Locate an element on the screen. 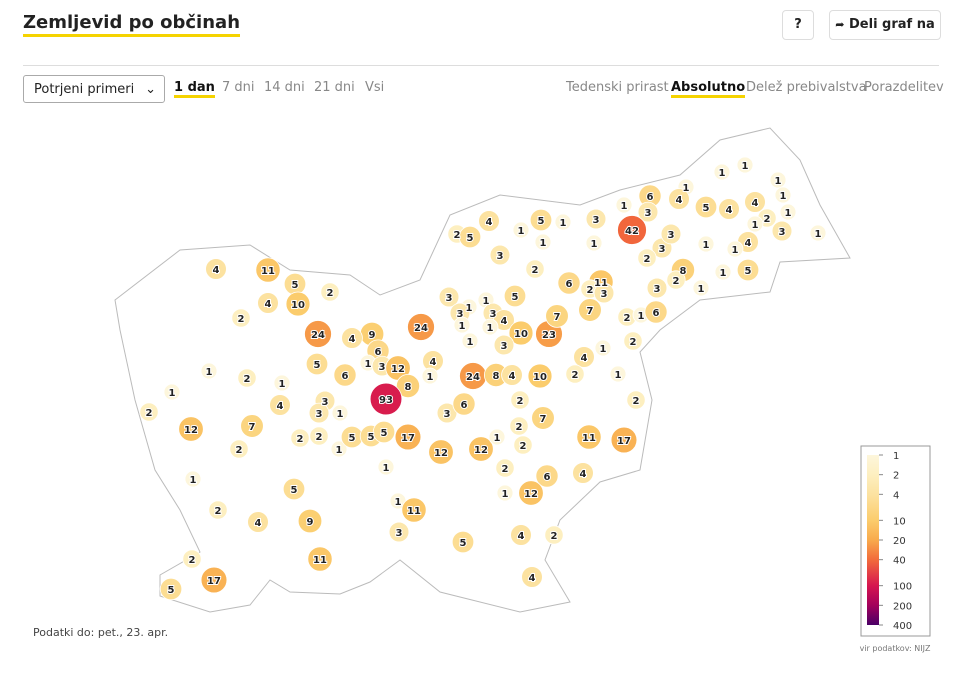  period-tab: 21 dni is located at coordinates (334, 87).